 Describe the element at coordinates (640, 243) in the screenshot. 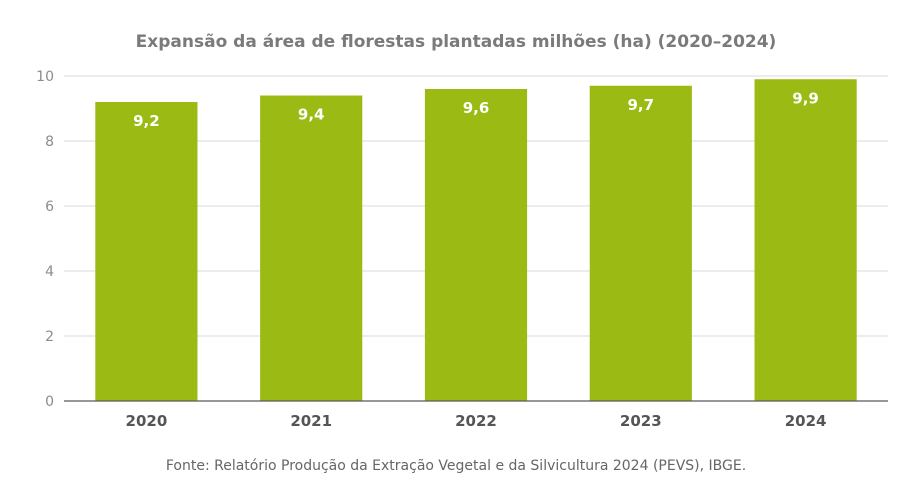

I see `bar-2023` at that location.